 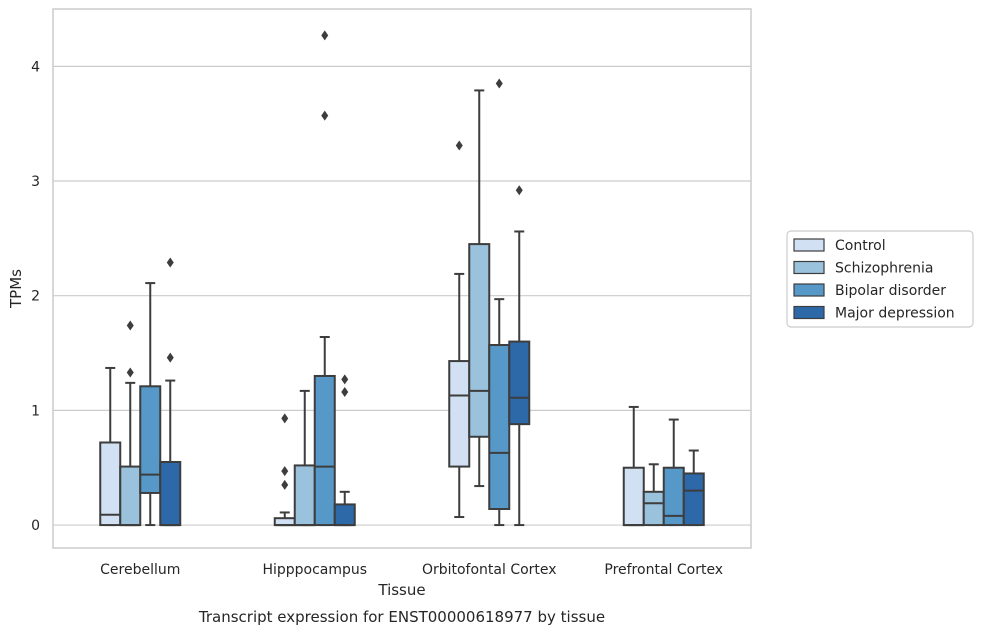 What do you see at coordinates (884, 269) in the screenshot?
I see `legend-label: Schizophrenia` at bounding box center [884, 269].